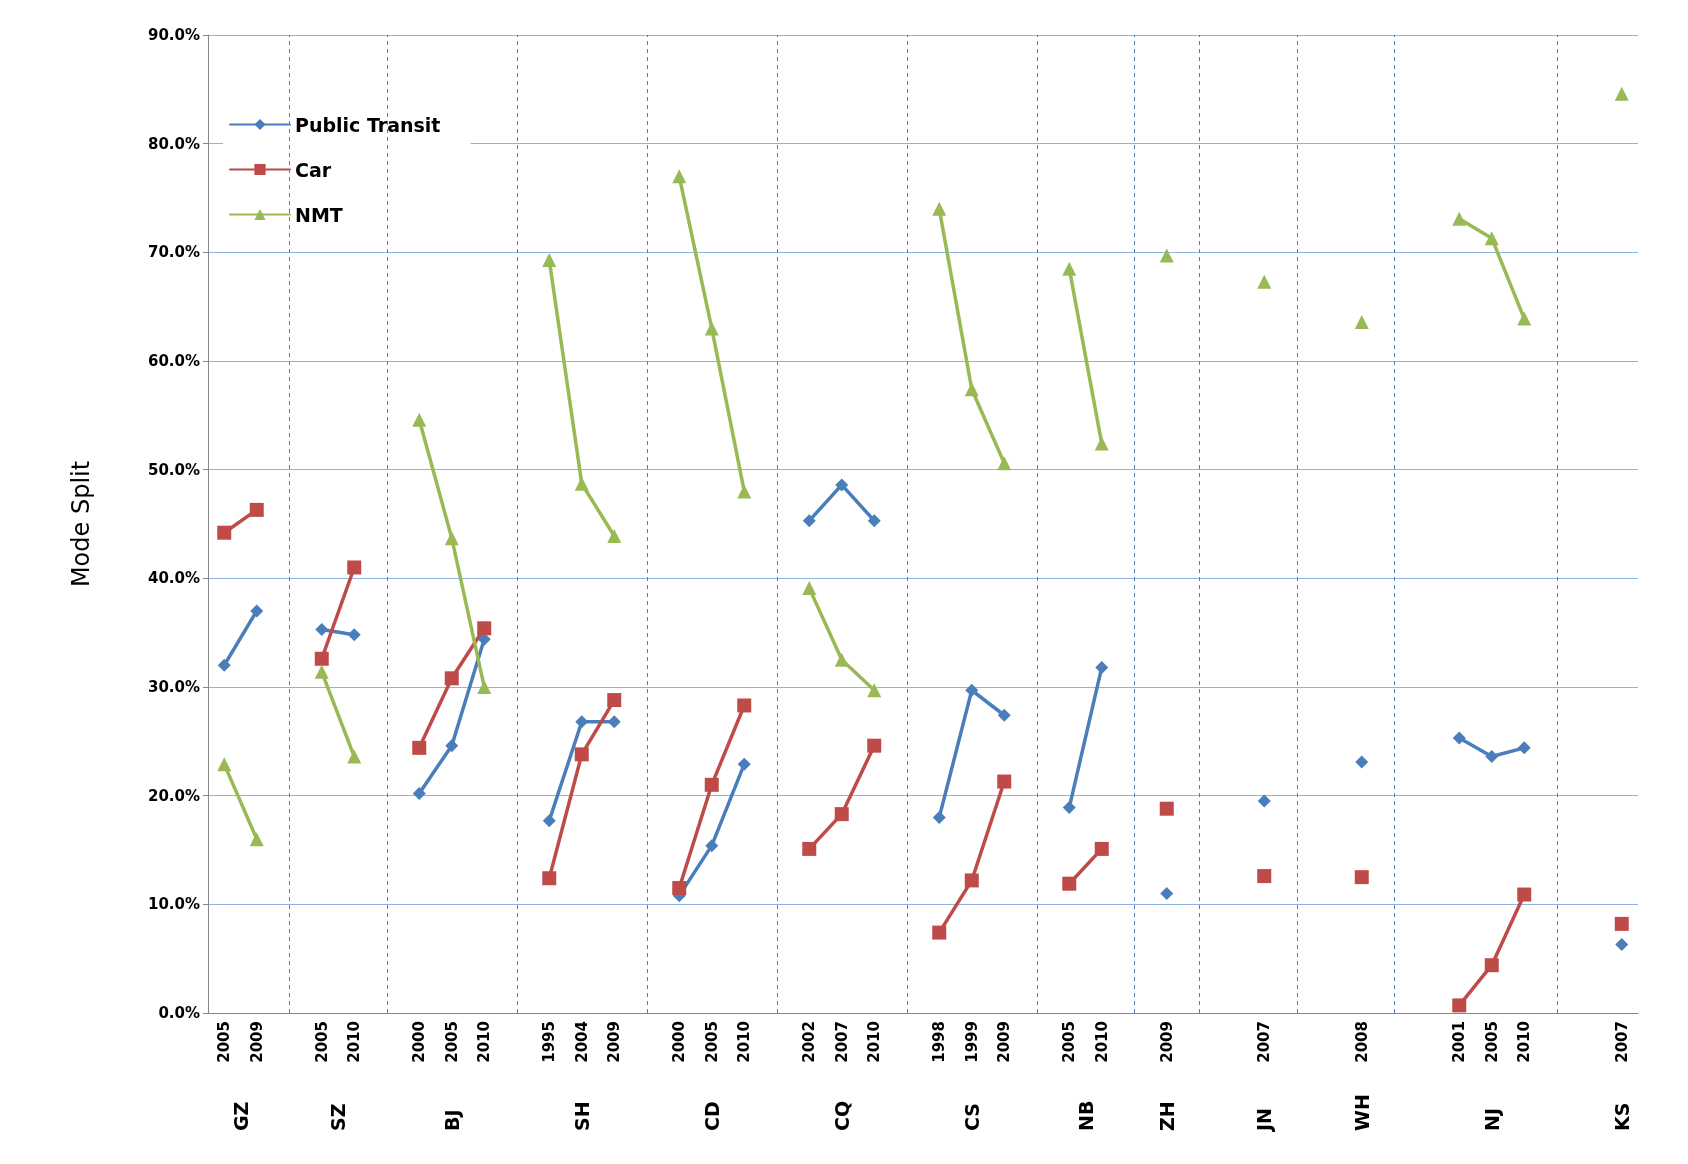 Image resolution: width=1688 pixels, height=1164 pixels. What do you see at coordinates (1621, 1116) in the screenshot?
I see `text: KS` at bounding box center [1621, 1116].